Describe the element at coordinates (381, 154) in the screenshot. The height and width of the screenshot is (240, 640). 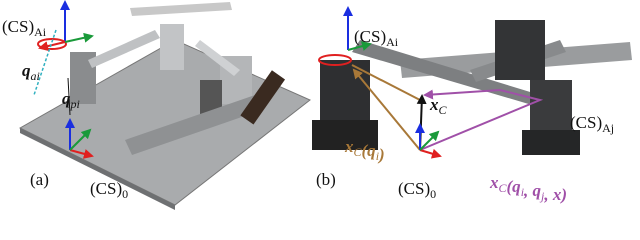
I see `expr-part: )` at that location.